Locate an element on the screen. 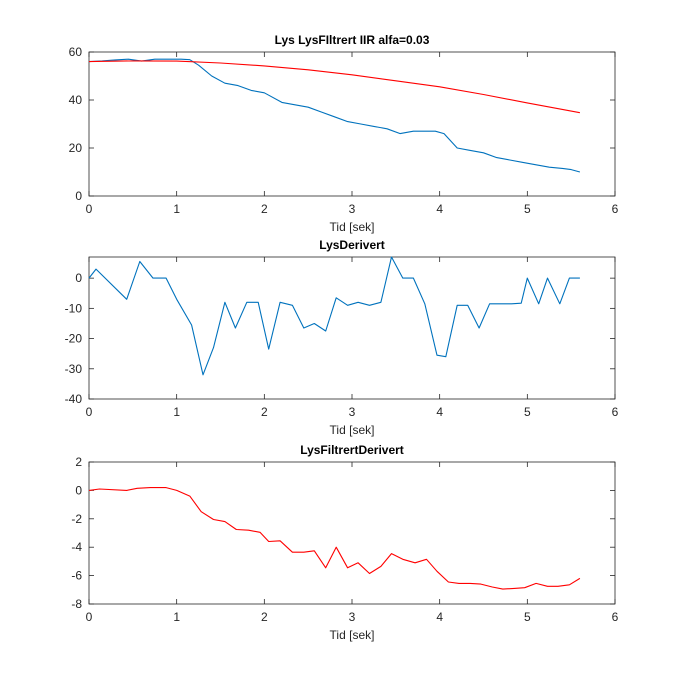  y-tick-label: -8 is located at coordinates (76, 604).